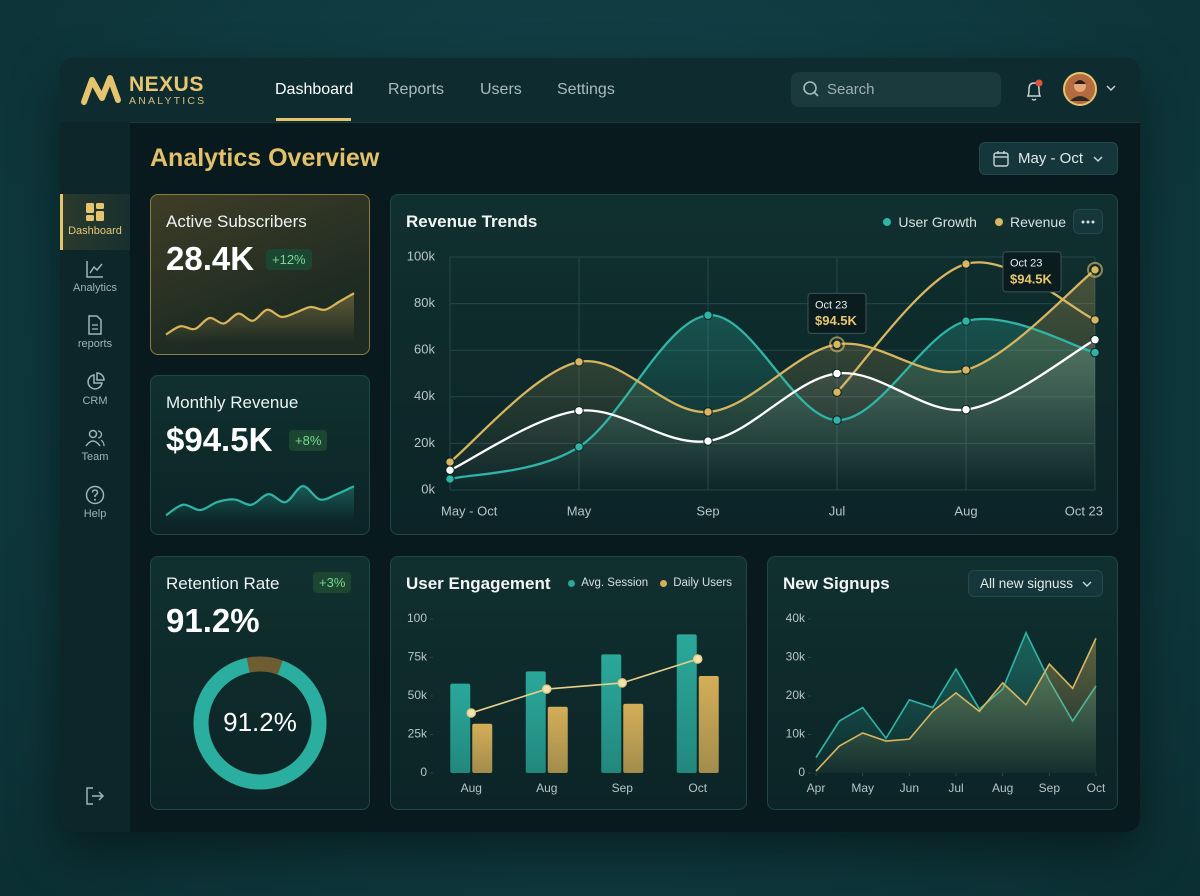  I want to click on card-label: Retention Rate, so click(223, 583).